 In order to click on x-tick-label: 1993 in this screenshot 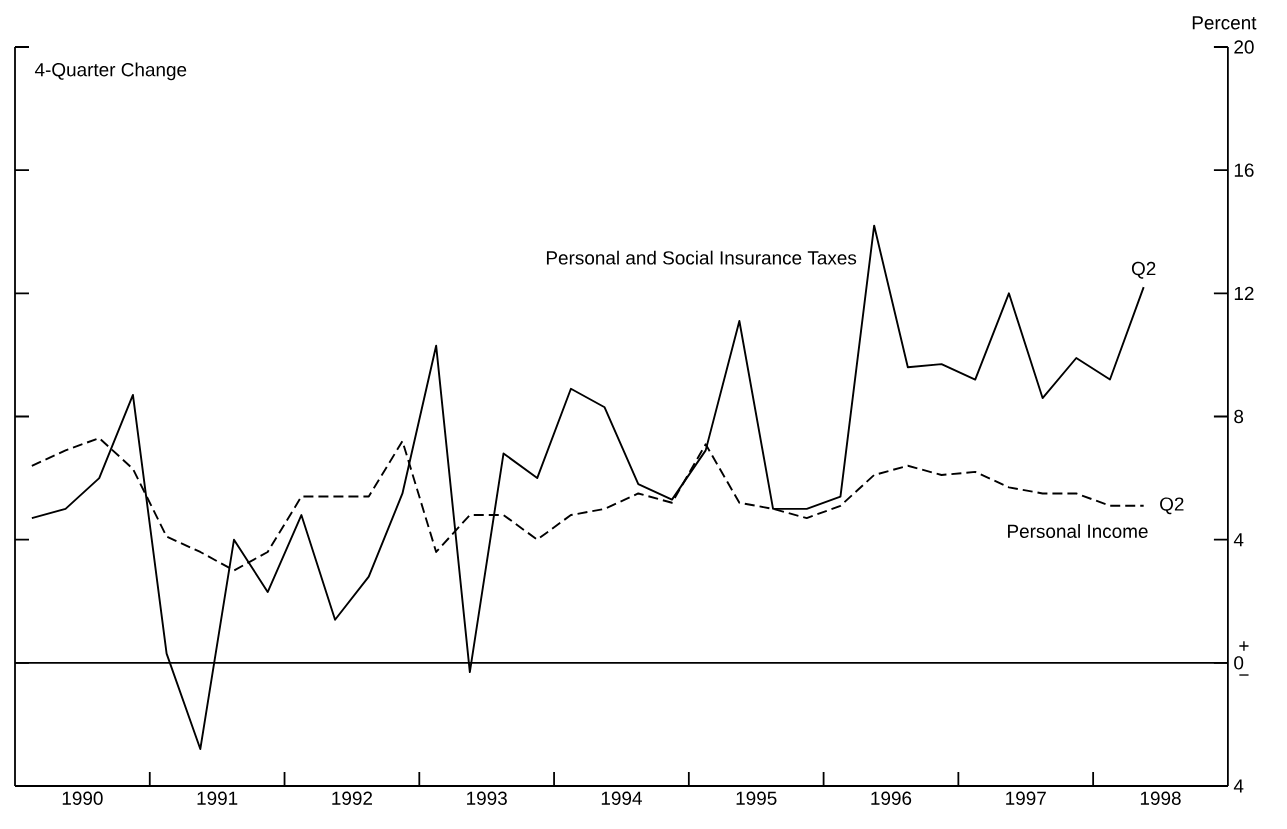, I will do `click(487, 798)`.